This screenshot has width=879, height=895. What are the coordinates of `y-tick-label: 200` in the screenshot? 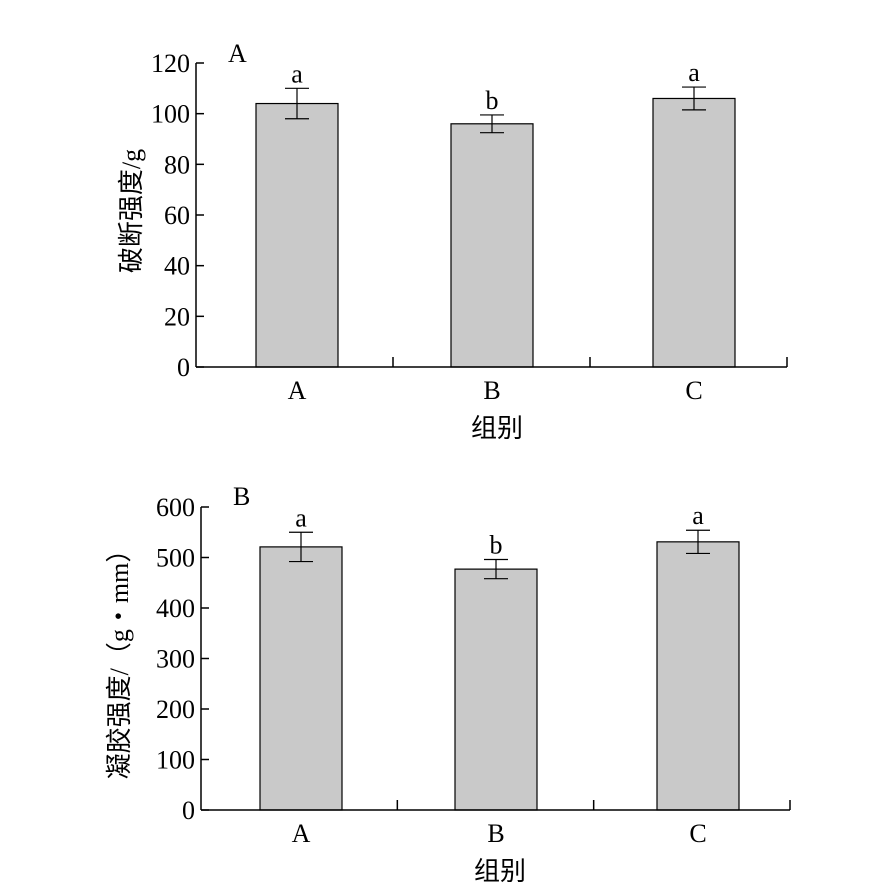 It's located at (175, 709).